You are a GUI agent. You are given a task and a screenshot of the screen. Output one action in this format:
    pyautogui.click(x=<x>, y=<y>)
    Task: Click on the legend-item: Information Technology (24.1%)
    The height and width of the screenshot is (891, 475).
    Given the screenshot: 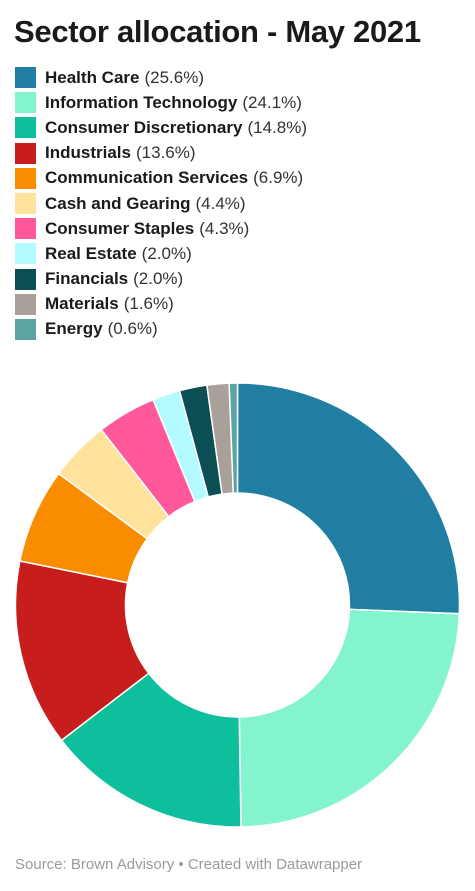 What is the action you would take?
    pyautogui.click(x=161, y=102)
    